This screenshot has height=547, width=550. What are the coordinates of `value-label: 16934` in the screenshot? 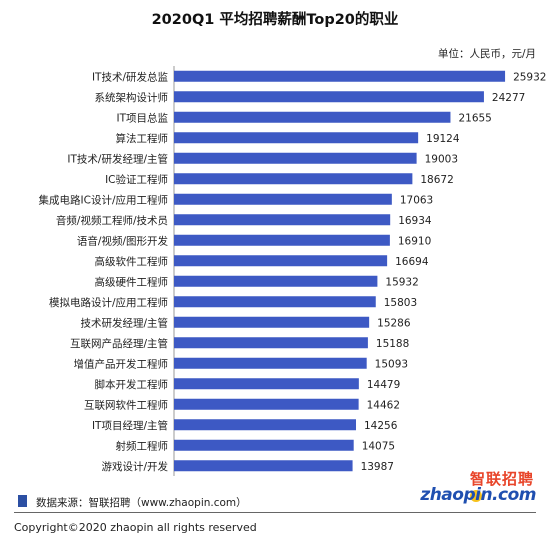 It's located at (415, 221).